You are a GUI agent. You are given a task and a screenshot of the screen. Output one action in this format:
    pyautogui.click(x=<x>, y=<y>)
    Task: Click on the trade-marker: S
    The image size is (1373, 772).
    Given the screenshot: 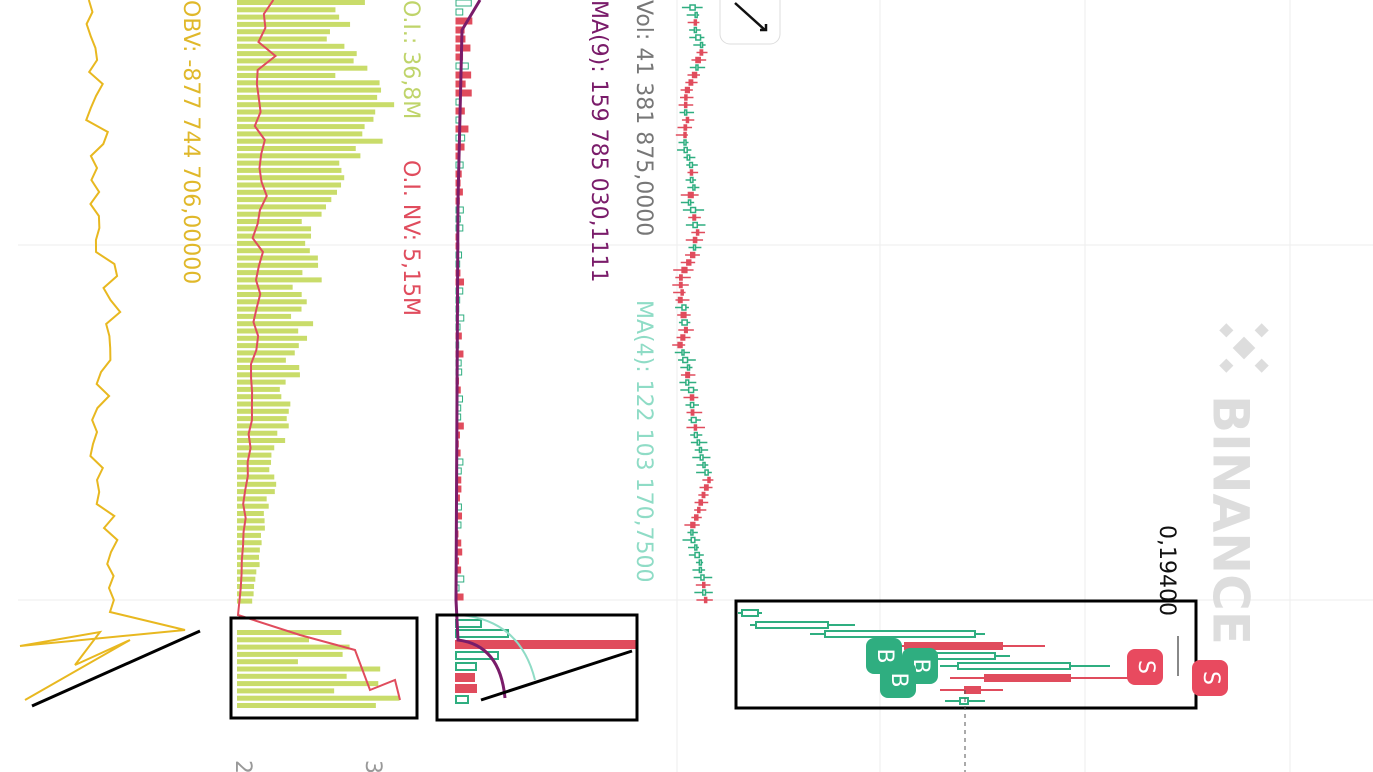 What is the action you would take?
    pyautogui.click(x=1145, y=667)
    